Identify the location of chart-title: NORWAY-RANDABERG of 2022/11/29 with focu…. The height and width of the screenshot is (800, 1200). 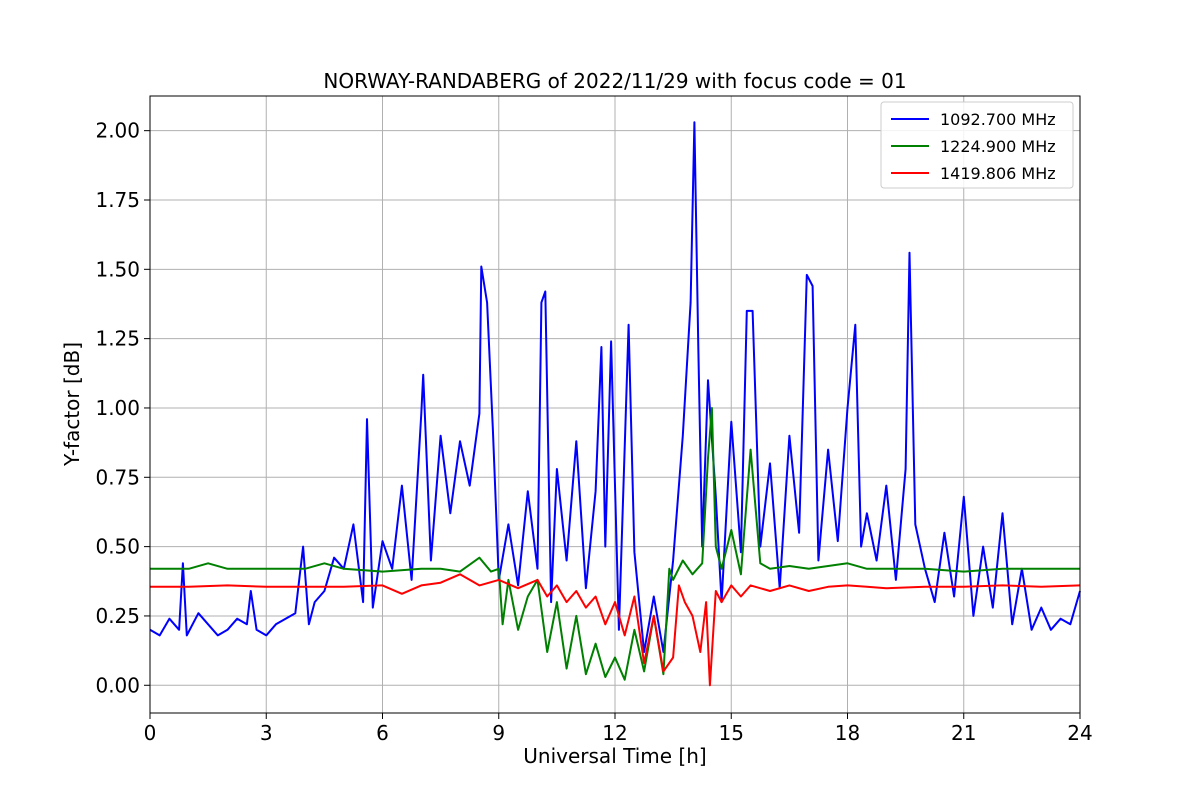
(614, 81).